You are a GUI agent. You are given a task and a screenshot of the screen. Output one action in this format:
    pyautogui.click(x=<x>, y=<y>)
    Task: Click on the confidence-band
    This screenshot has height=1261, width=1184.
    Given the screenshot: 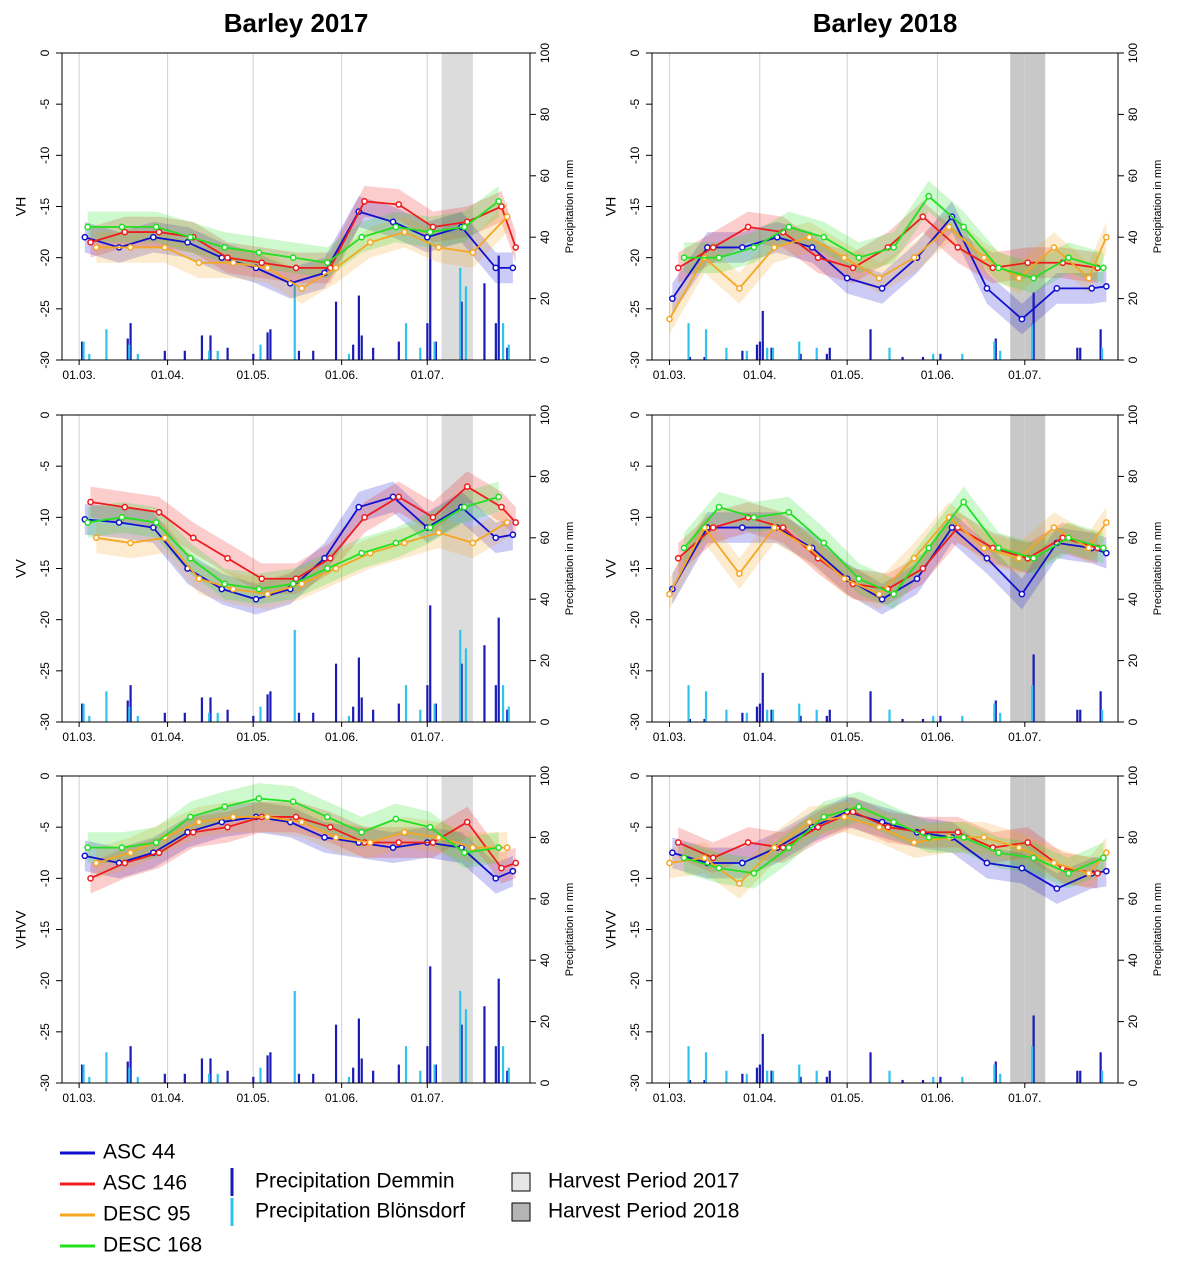 What is the action you would take?
    pyautogui.click(x=303, y=235)
    